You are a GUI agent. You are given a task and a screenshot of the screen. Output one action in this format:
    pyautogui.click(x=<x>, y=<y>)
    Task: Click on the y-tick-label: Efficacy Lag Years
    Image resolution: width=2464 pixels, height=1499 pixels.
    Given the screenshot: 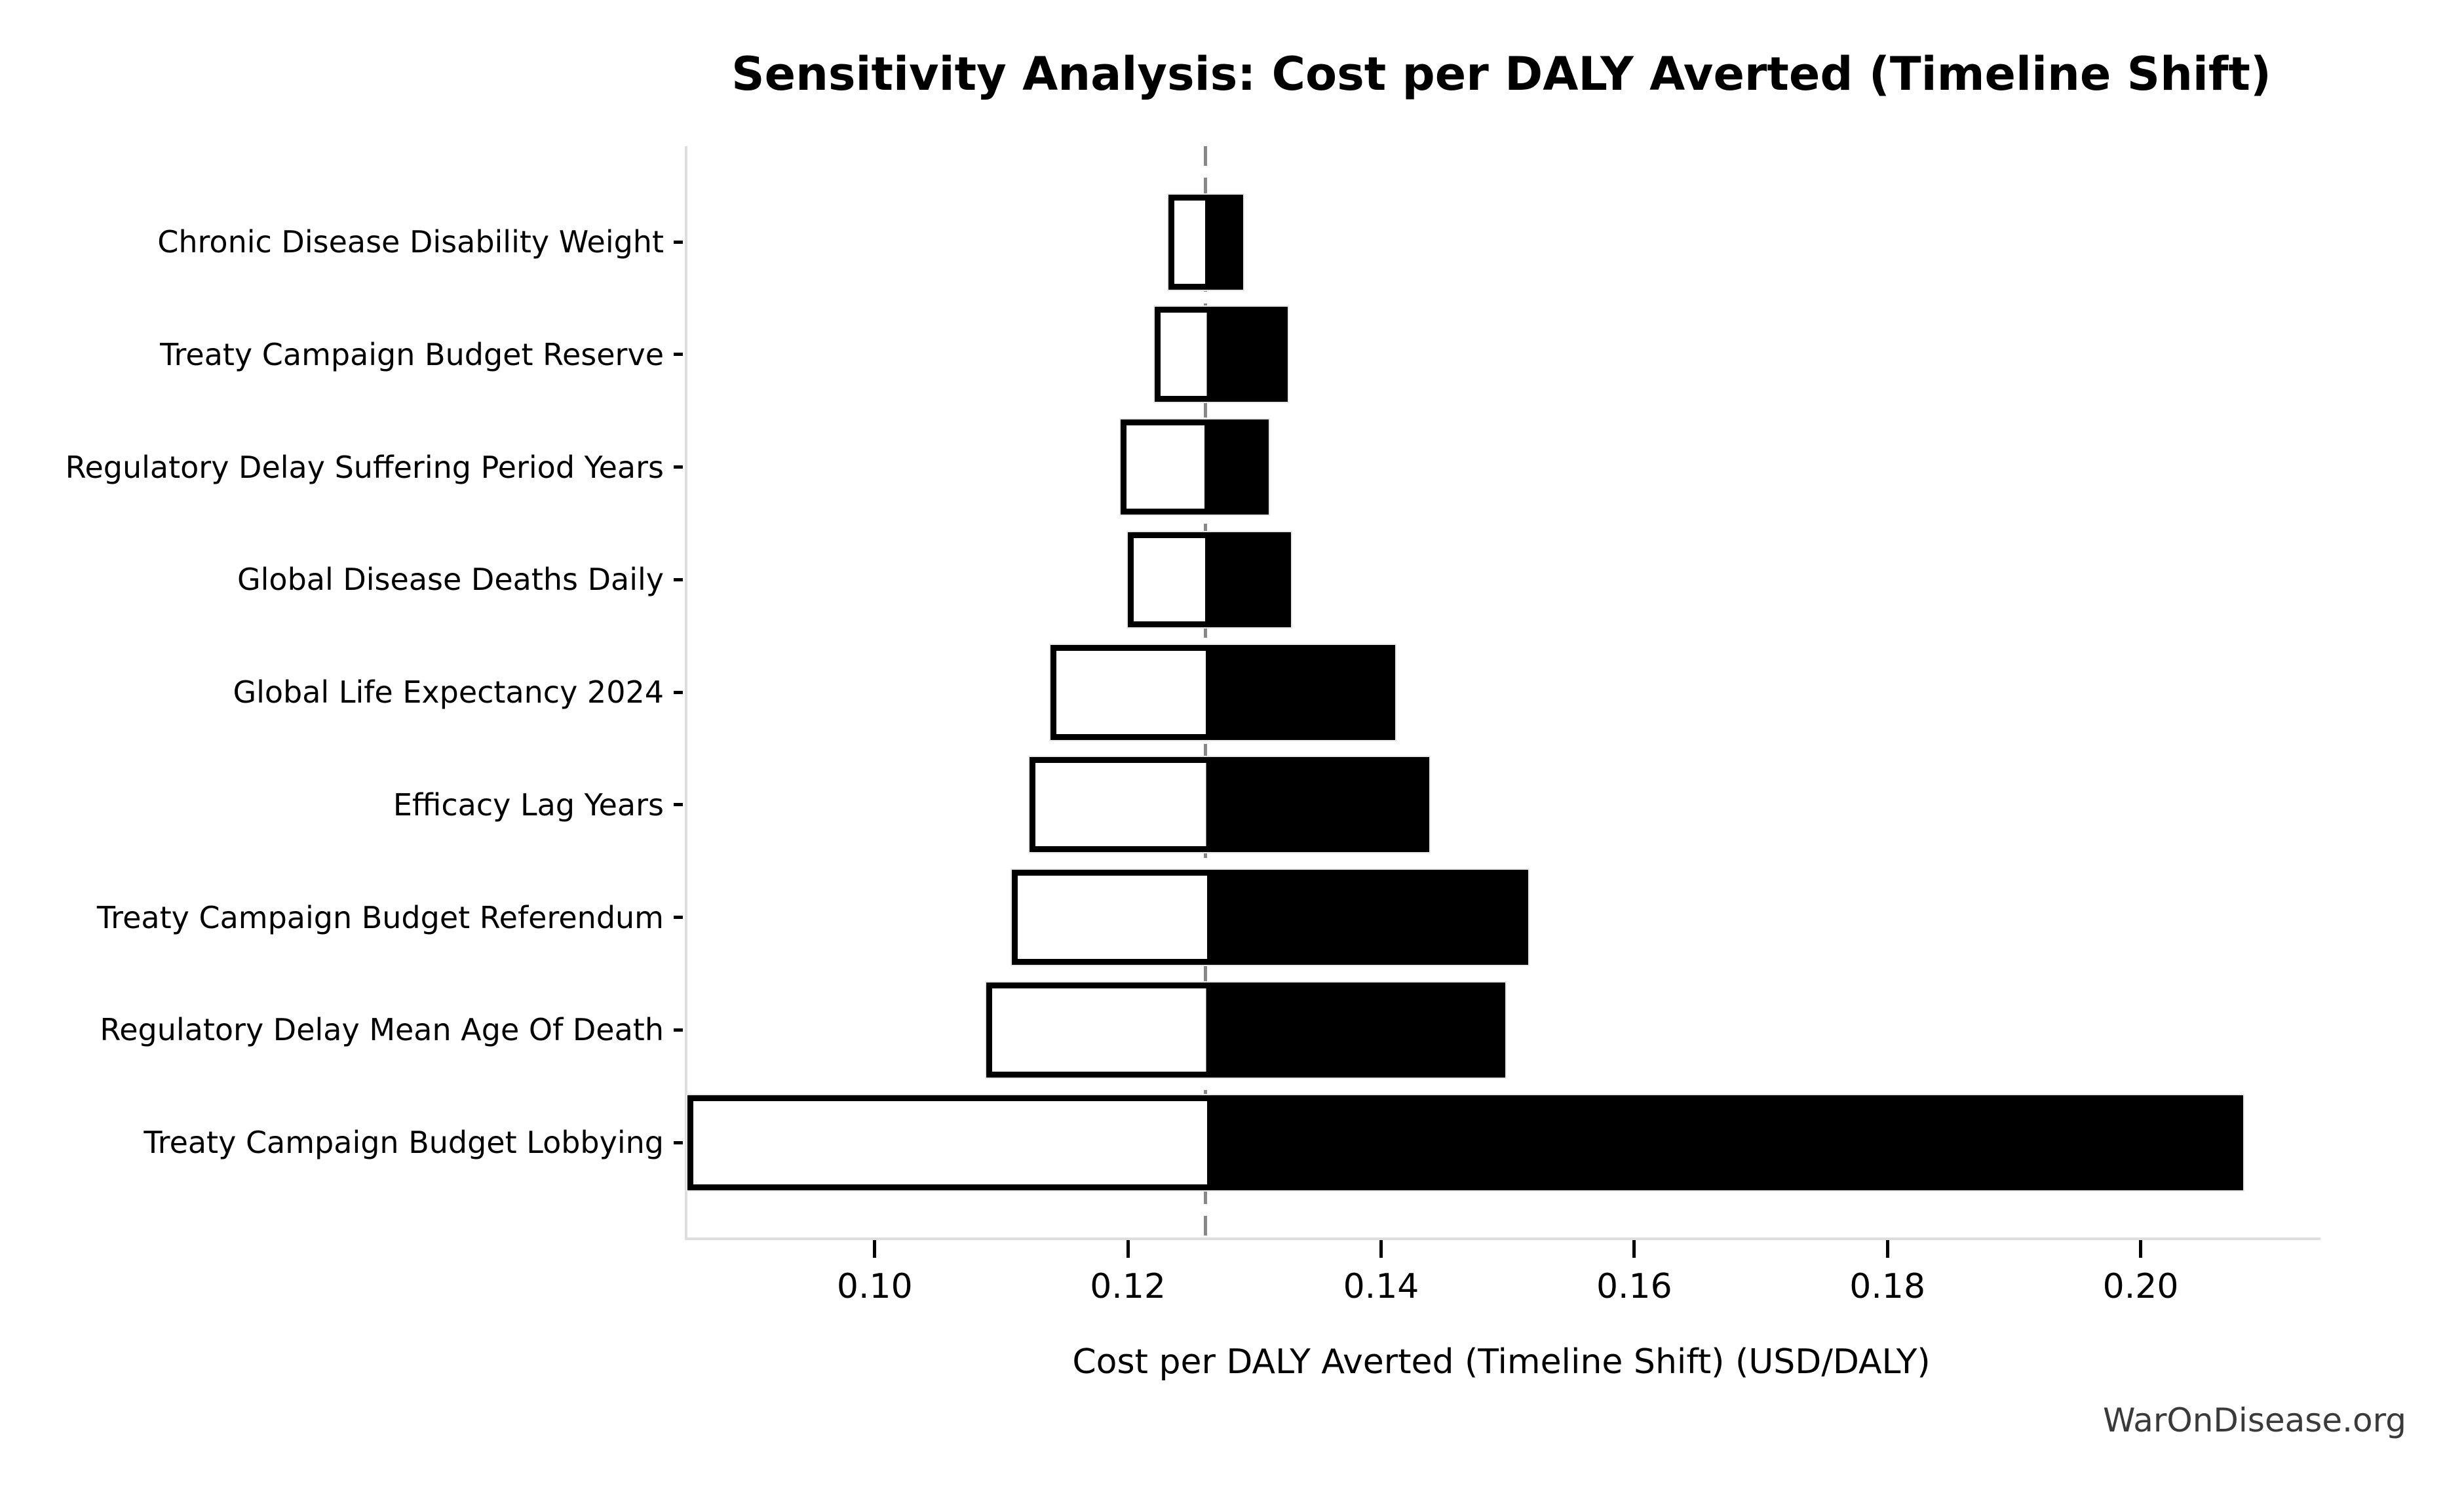 What is the action you would take?
    pyautogui.click(x=528, y=805)
    